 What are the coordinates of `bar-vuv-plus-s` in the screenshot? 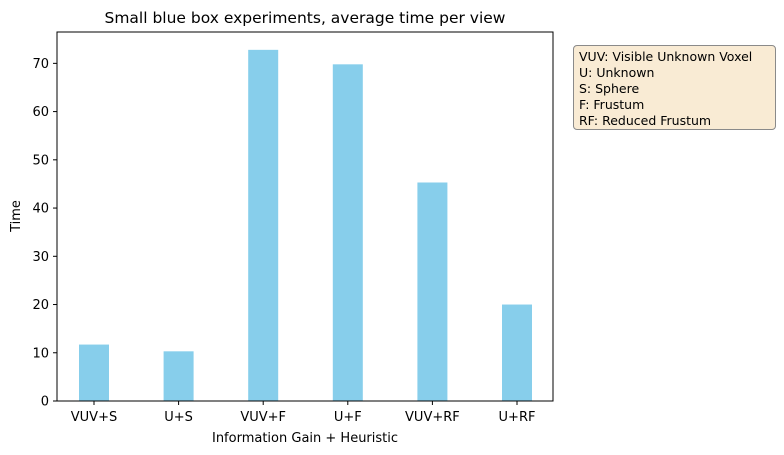 It's located at (94, 372).